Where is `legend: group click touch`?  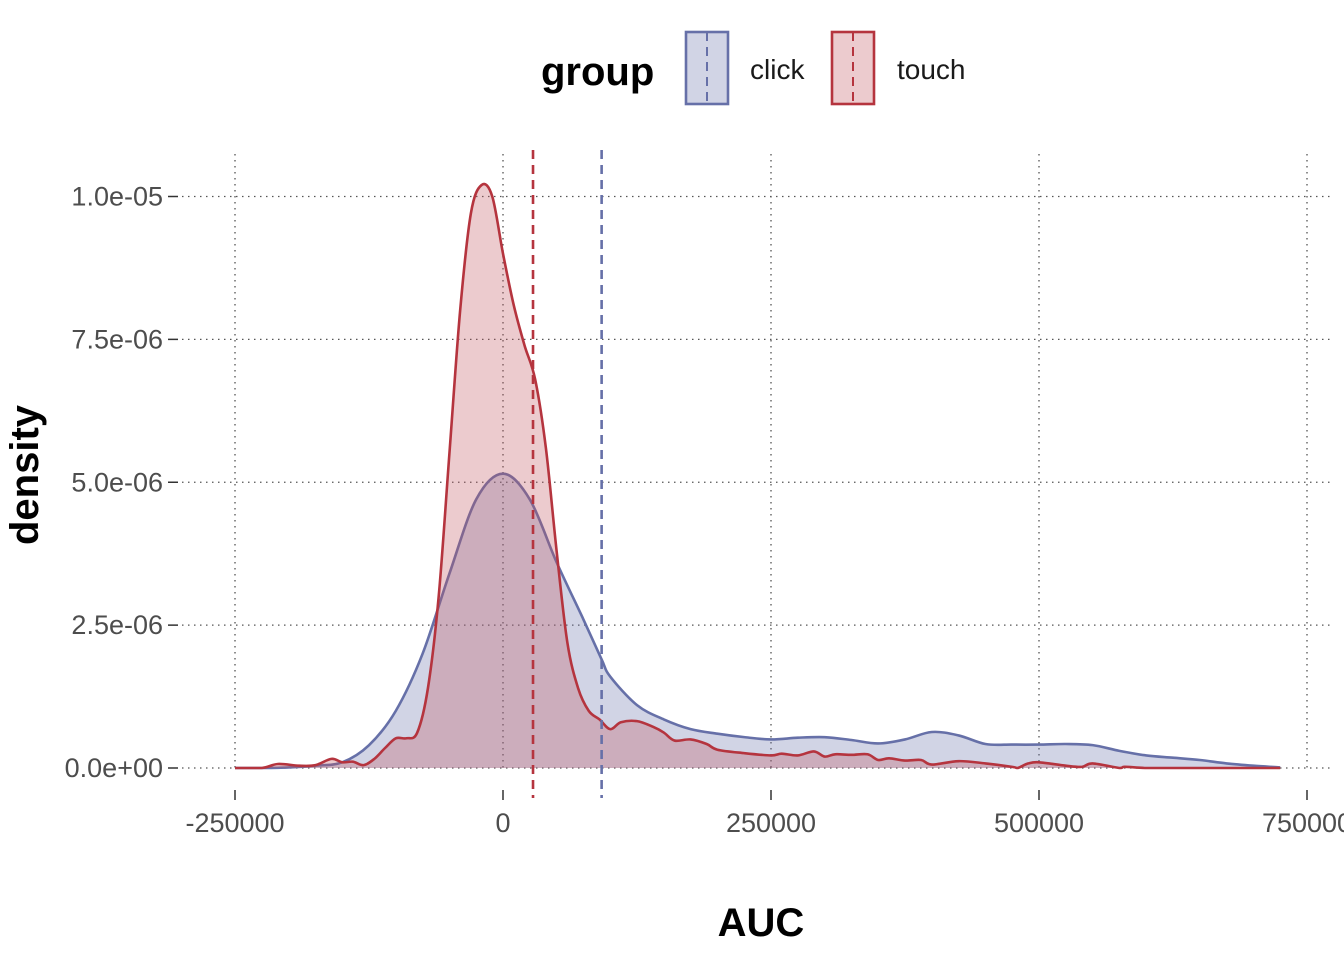 legend: group click touch is located at coordinates (753, 68).